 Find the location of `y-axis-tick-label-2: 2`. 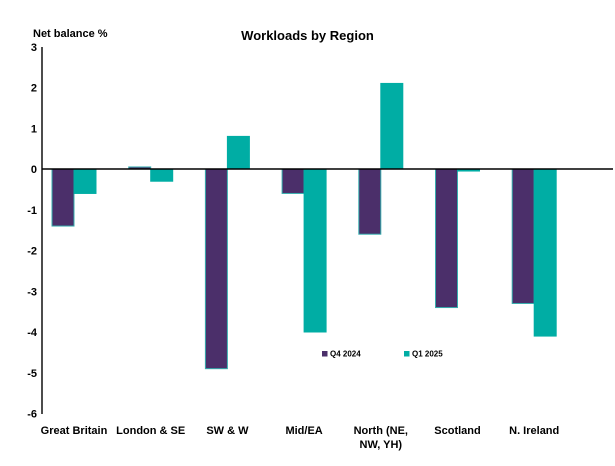

y-axis-tick-label-2: 2 is located at coordinates (34, 89).